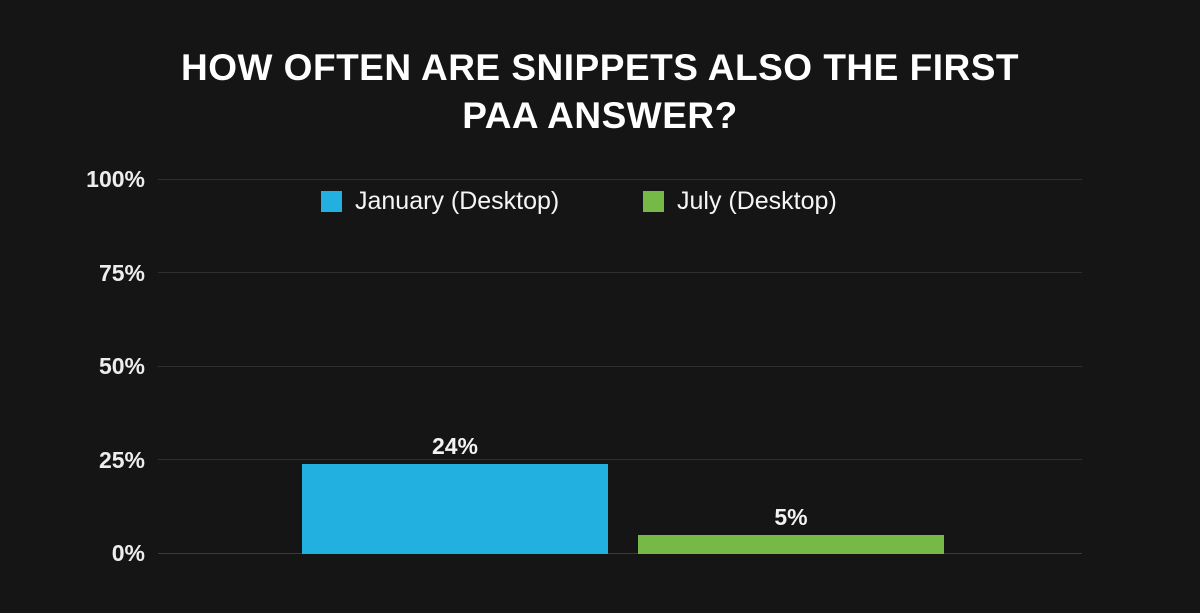 This screenshot has height=613, width=1200. Describe the element at coordinates (331, 201) in the screenshot. I see `legend-swatch-january` at that location.